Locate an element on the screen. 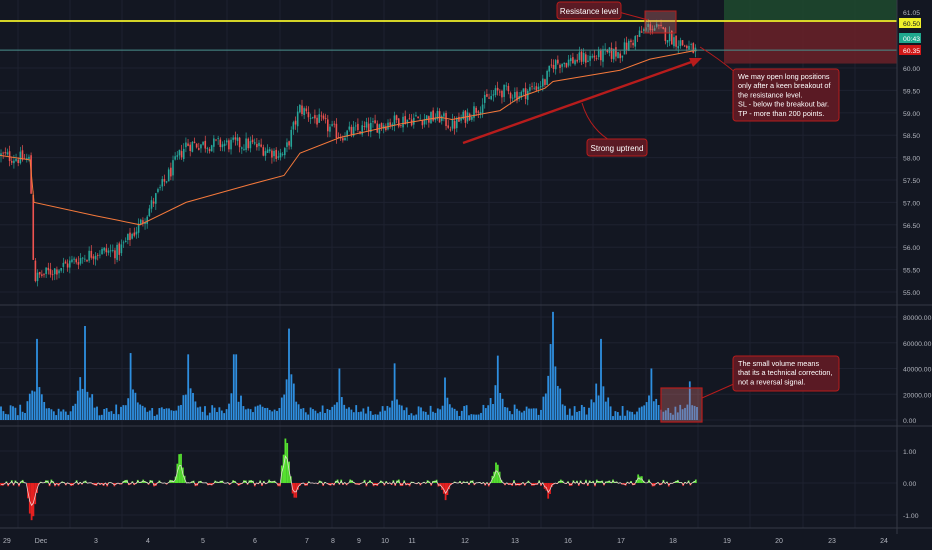 The height and width of the screenshot is (550, 932). time-tick-label: 29 is located at coordinates (7, 541).